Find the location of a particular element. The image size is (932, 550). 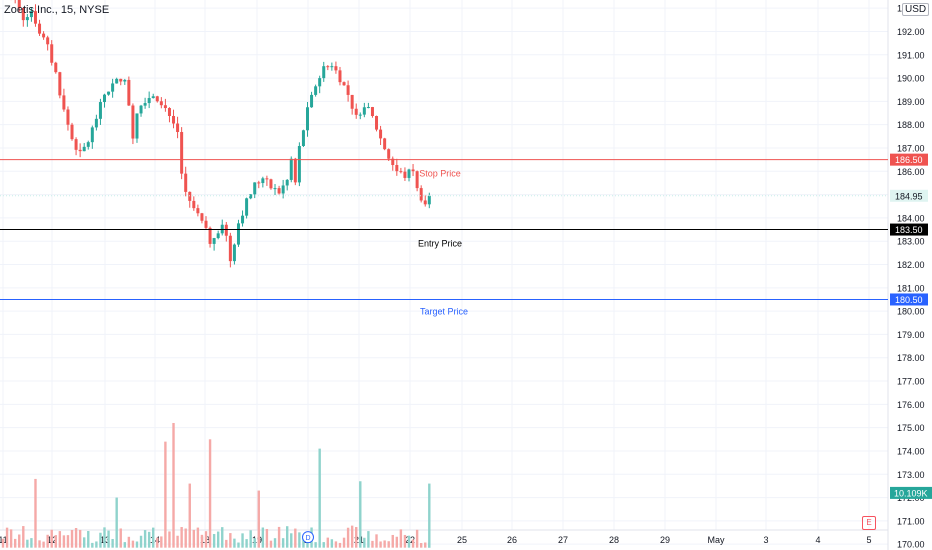

x-tick-label: 29 is located at coordinates (665, 540).